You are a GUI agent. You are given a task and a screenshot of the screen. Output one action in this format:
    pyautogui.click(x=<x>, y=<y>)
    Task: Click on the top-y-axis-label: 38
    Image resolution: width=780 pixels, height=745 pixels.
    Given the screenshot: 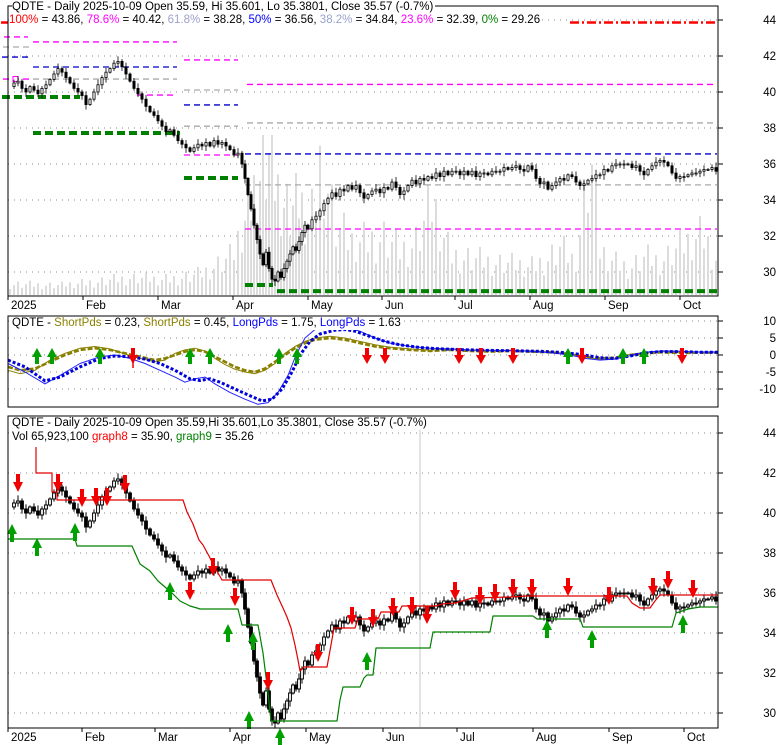 What is the action you would take?
    pyautogui.click(x=769, y=129)
    